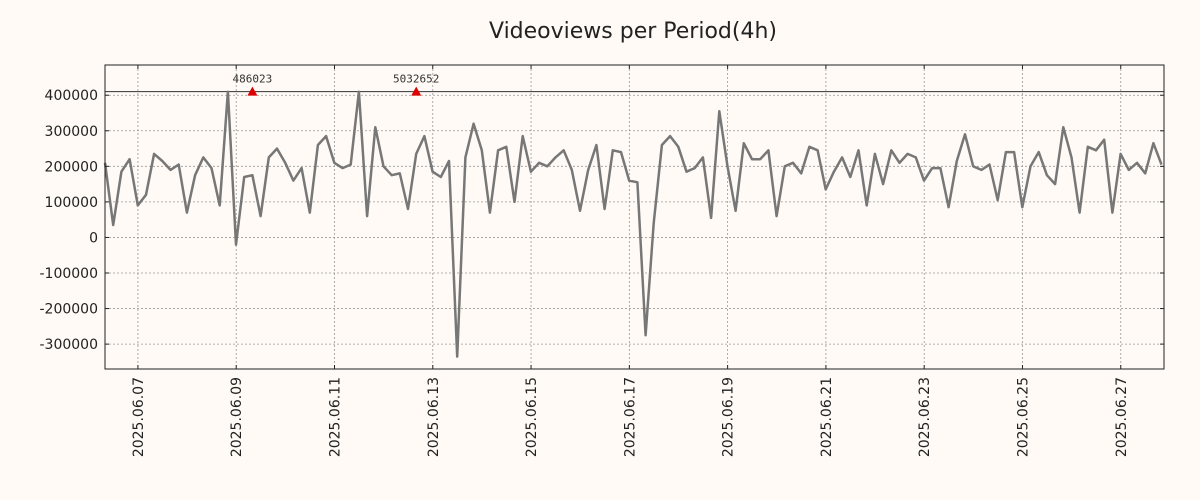  Describe the element at coordinates (335, 417) in the screenshot. I see `x-tick-label: 2025.06.11` at that location.